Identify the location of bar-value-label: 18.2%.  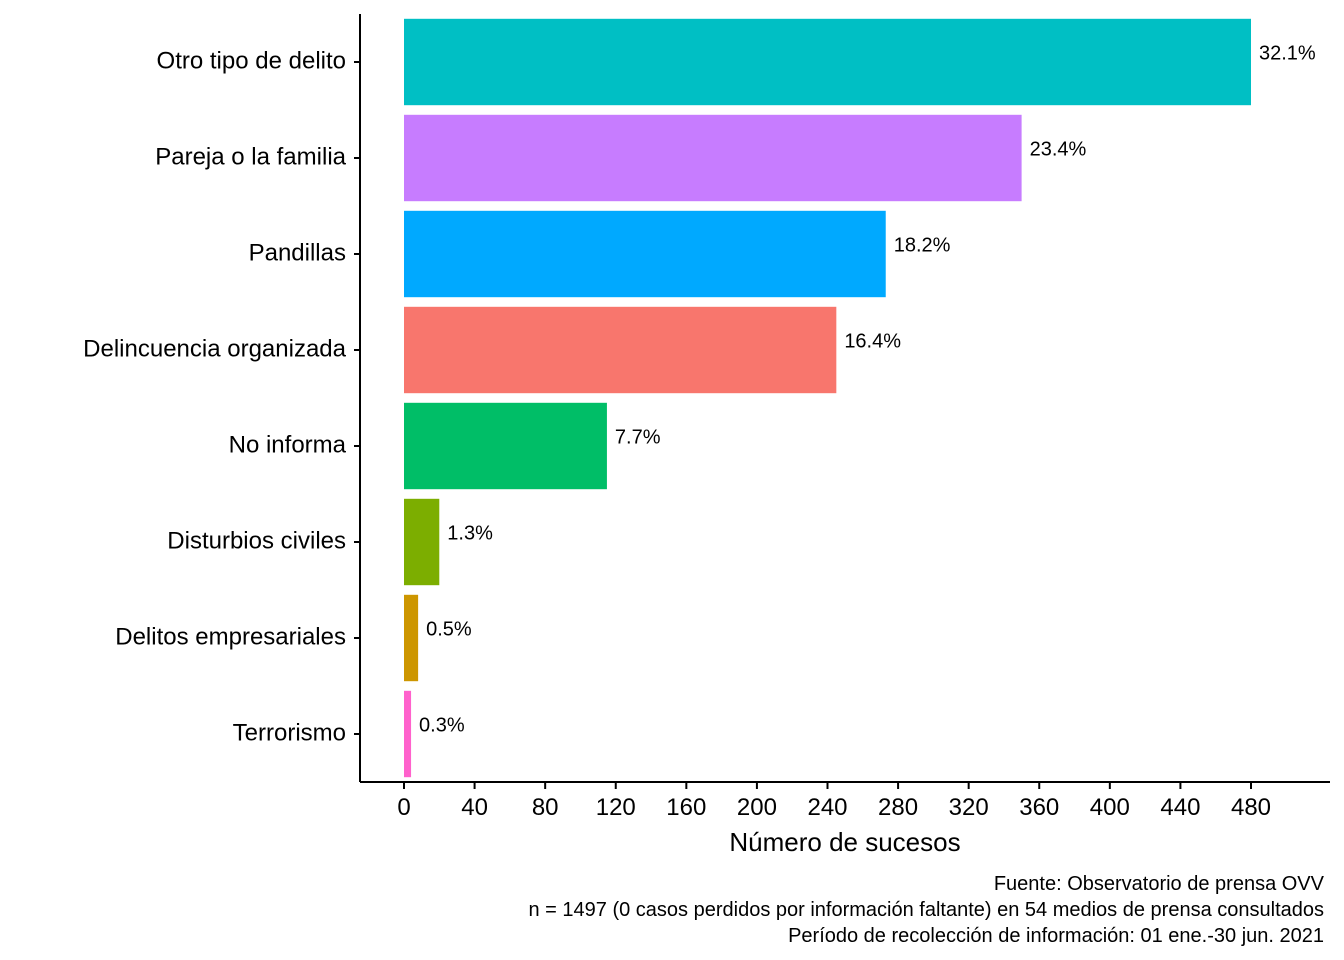
(922, 245).